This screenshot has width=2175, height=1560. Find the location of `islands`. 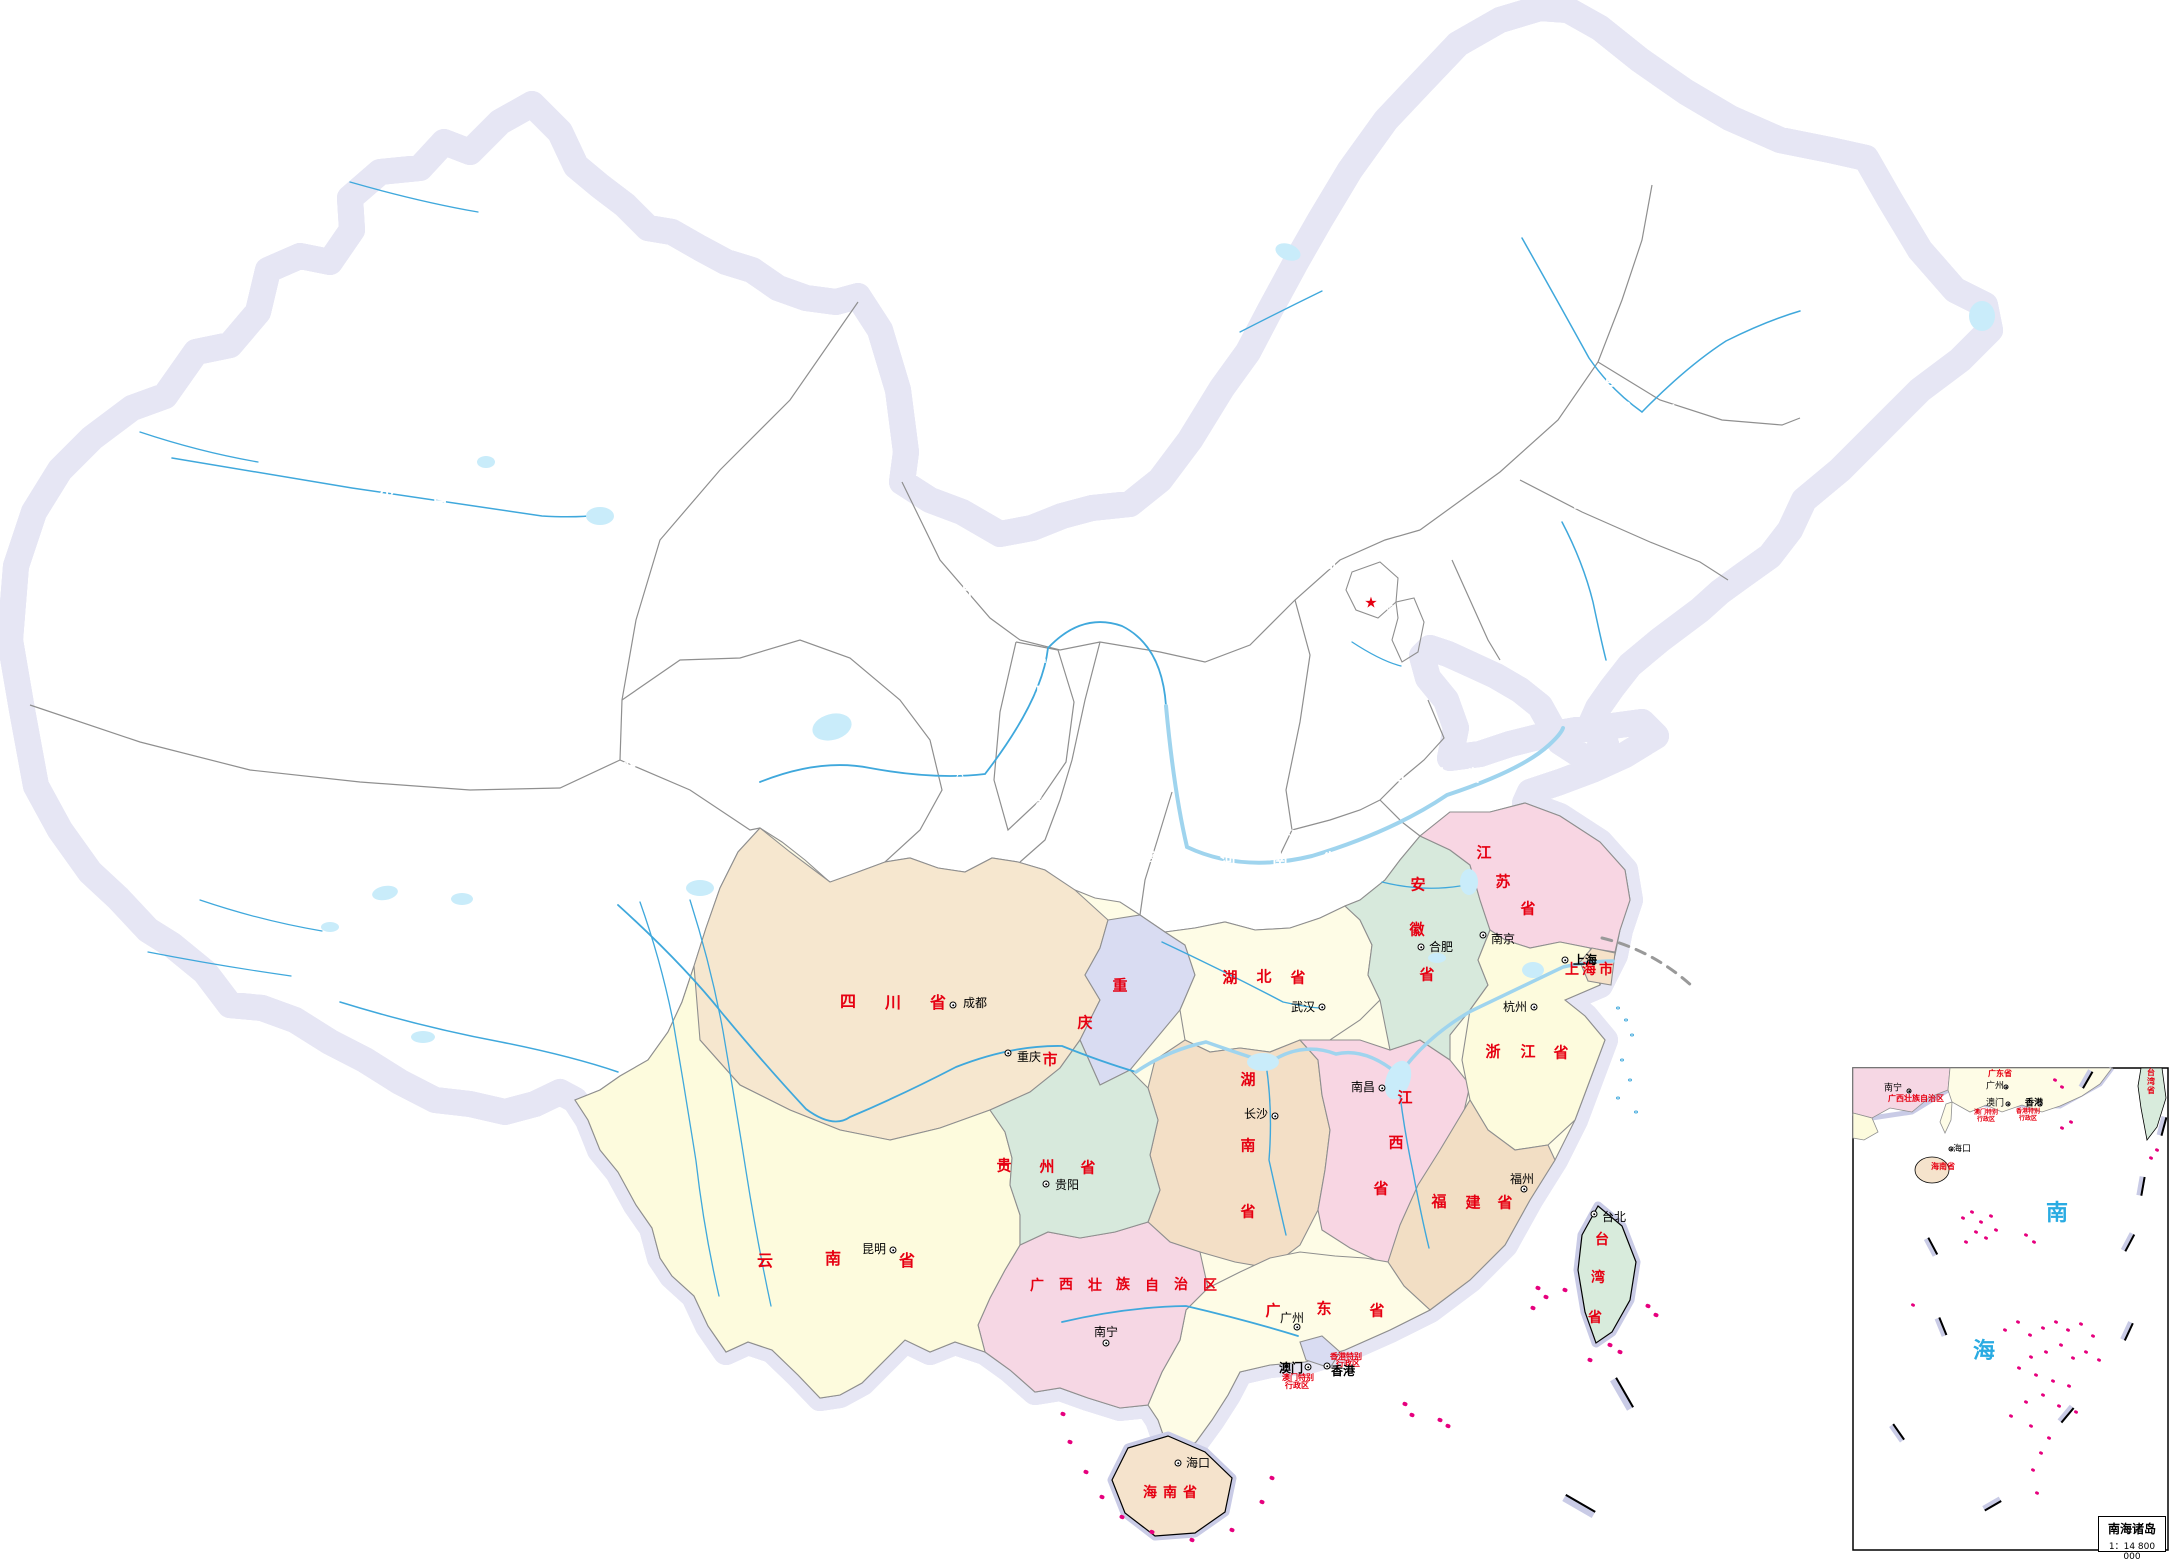

islands is located at coordinates (1374, 1371).